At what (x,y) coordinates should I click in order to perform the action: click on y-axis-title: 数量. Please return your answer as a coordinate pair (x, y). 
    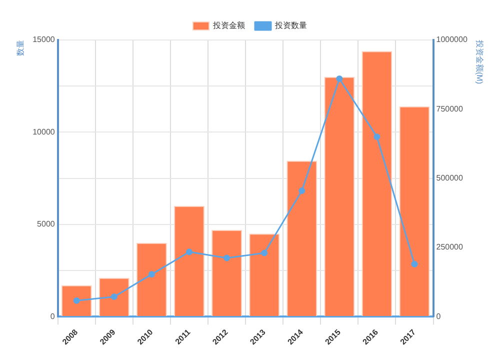
    Looking at the image, I should click on (21, 48).